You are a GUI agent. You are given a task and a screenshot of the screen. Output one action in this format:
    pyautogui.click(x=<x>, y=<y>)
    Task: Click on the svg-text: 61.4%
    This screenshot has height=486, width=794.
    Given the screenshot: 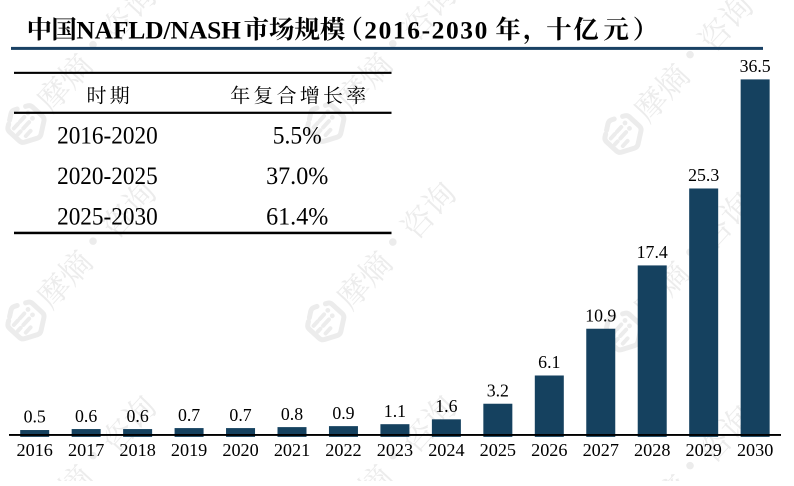 What is the action you would take?
    pyautogui.click(x=297, y=216)
    